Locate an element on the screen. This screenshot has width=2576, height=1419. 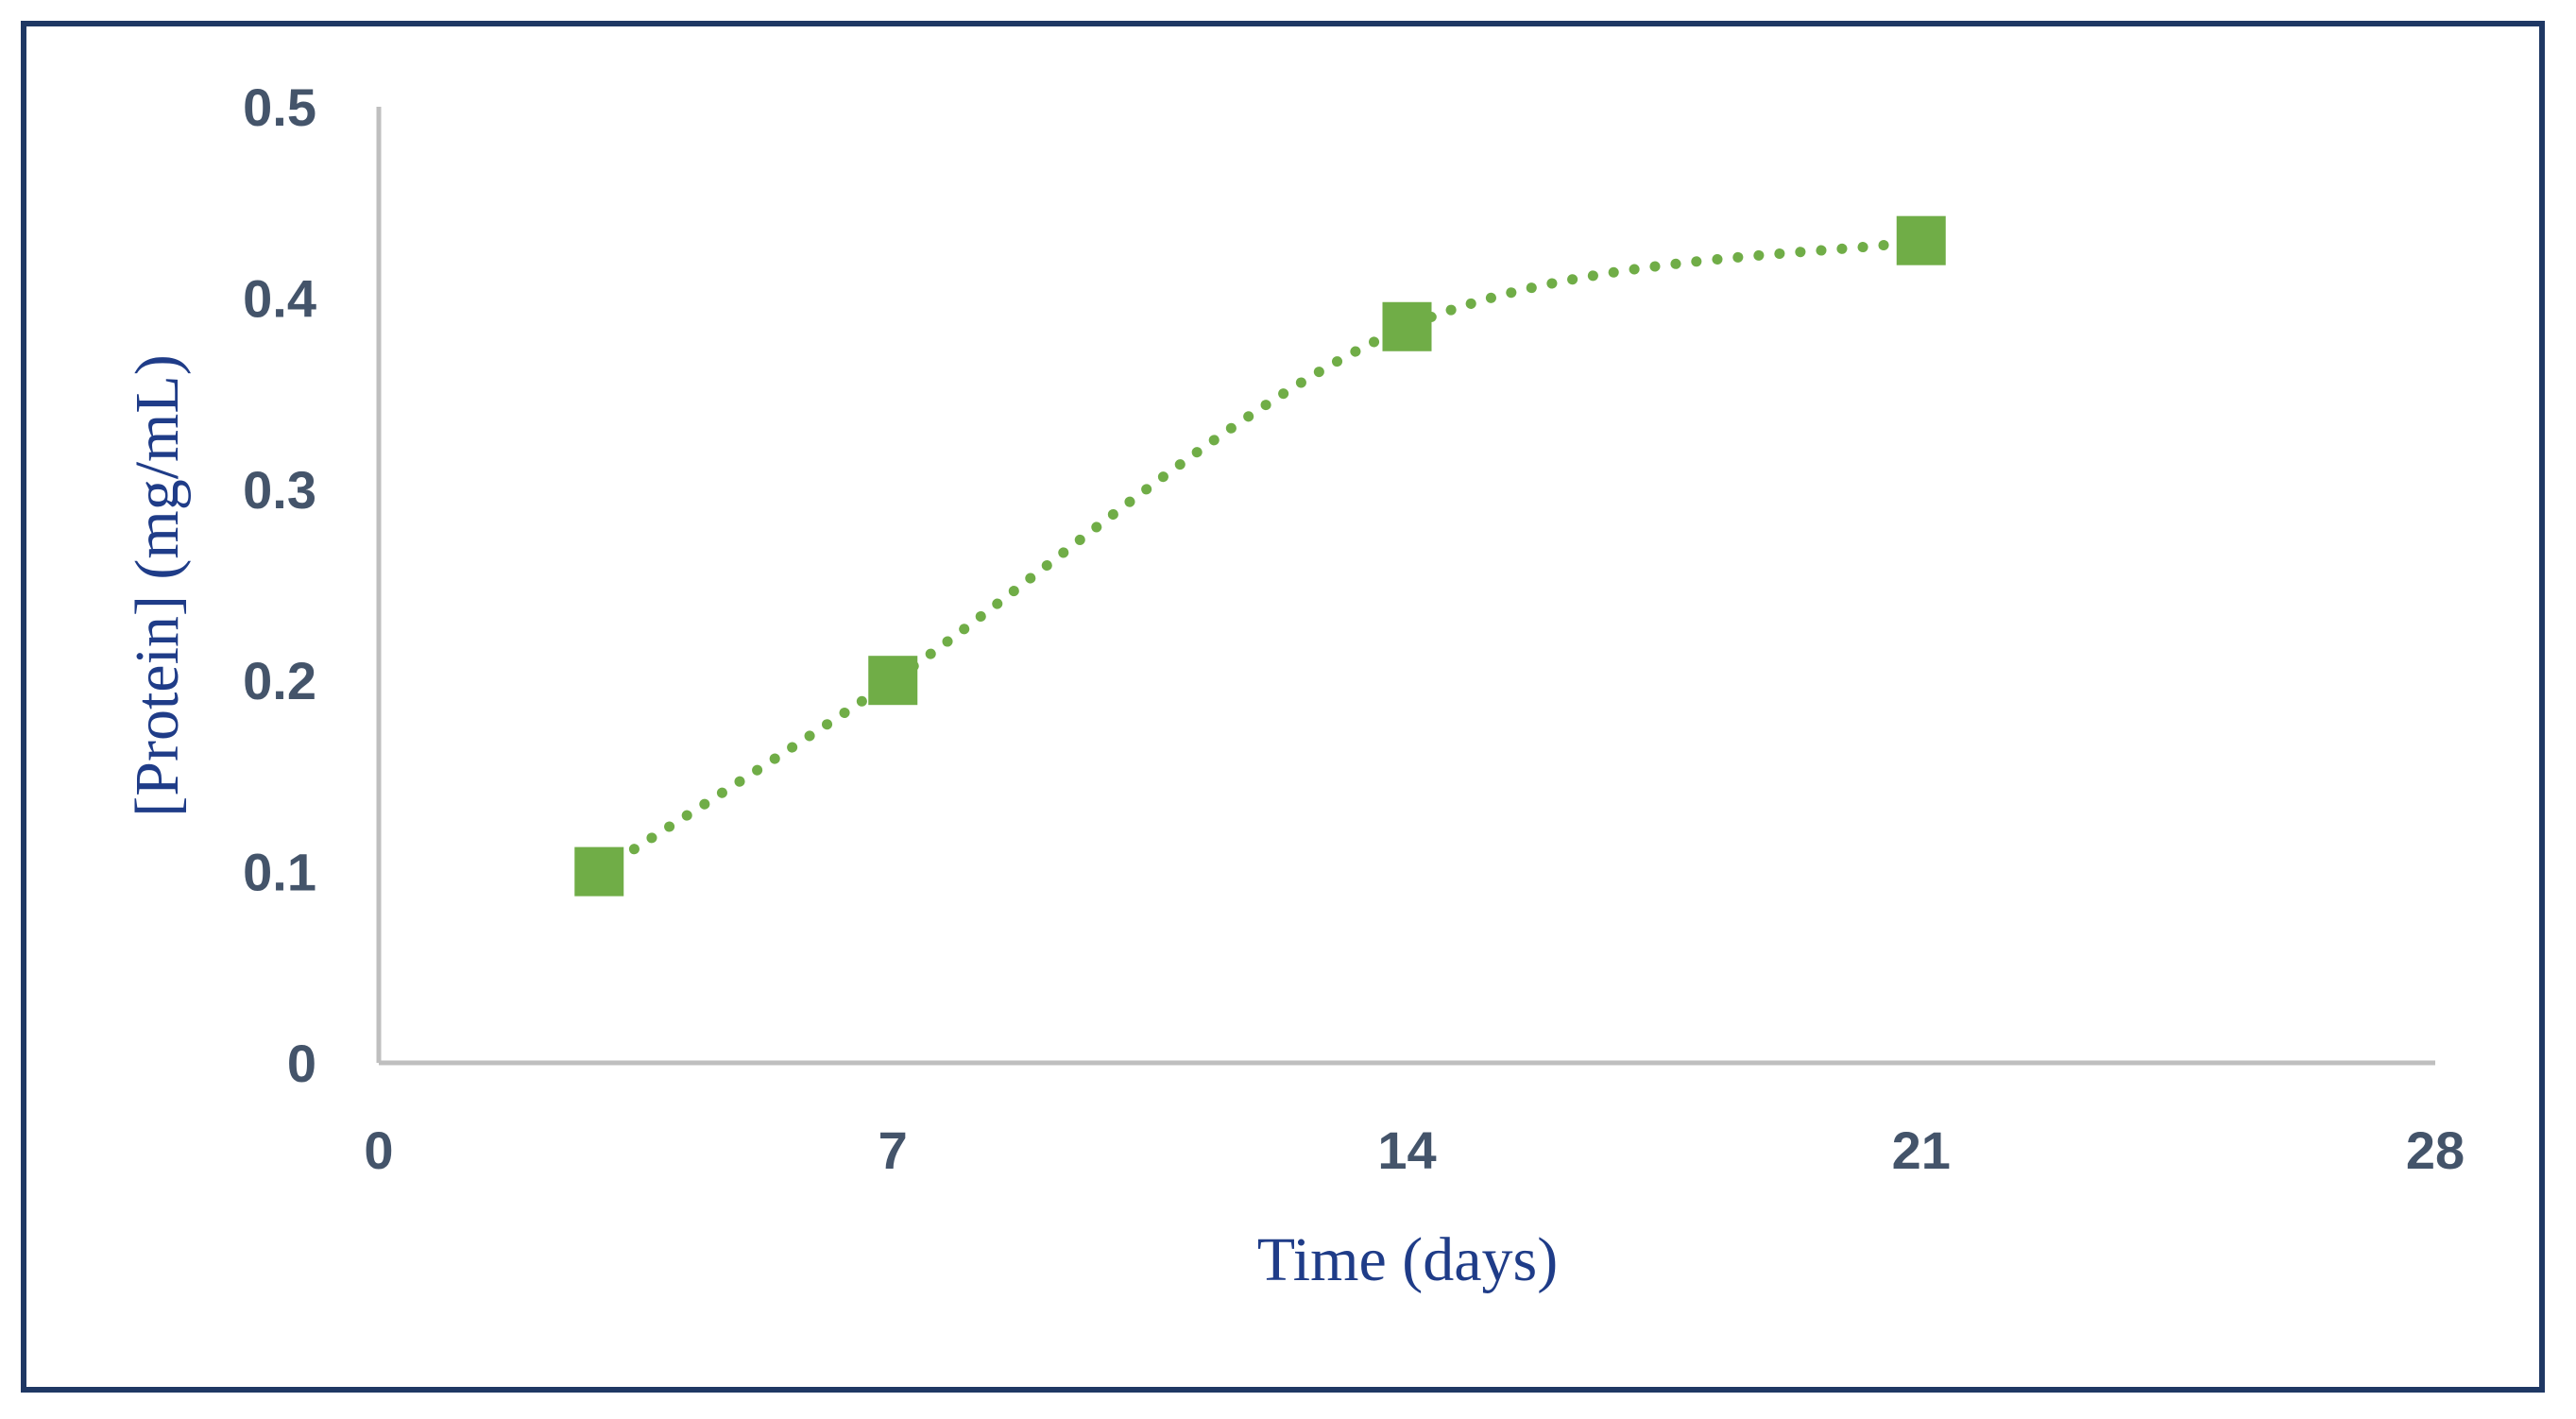
x-tick-label: 28 is located at coordinates (2436, 1150).